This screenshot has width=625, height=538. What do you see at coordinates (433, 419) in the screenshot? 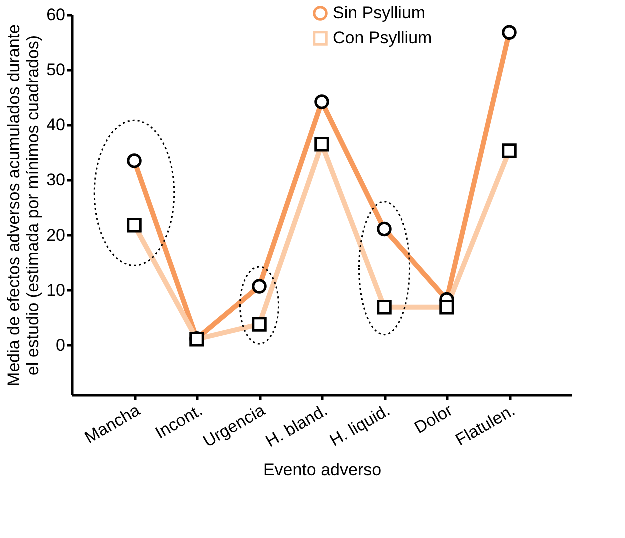
I see `x-tick-label: Dolor` at bounding box center [433, 419].